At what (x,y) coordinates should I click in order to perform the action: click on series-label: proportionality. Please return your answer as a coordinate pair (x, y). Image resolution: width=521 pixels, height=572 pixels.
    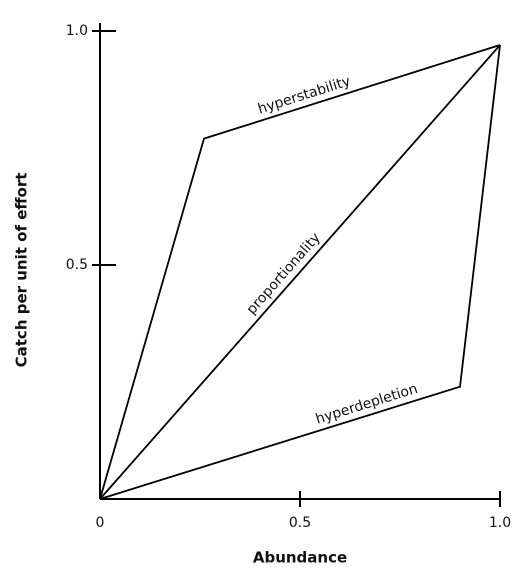
    Looking at the image, I should click on (284, 274).